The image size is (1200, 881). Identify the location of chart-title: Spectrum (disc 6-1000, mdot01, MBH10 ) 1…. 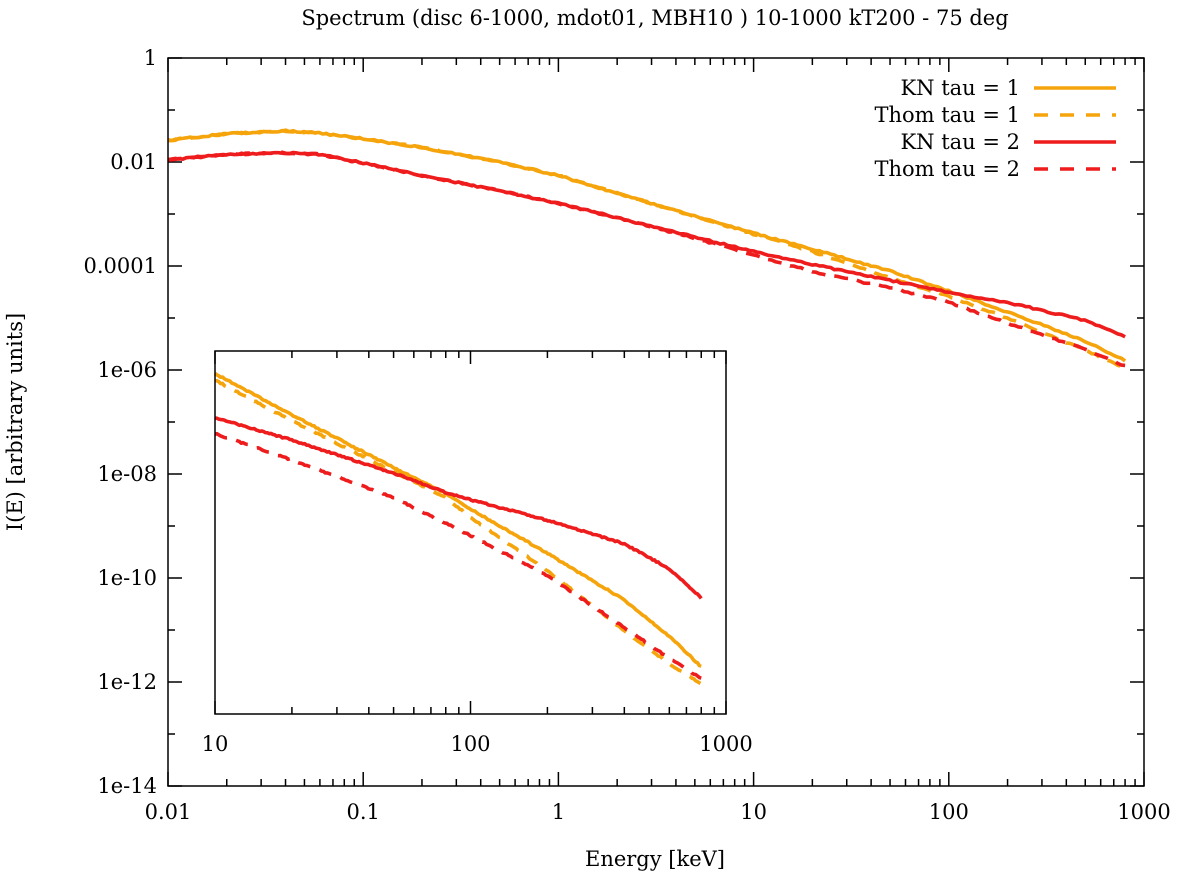
(654, 18).